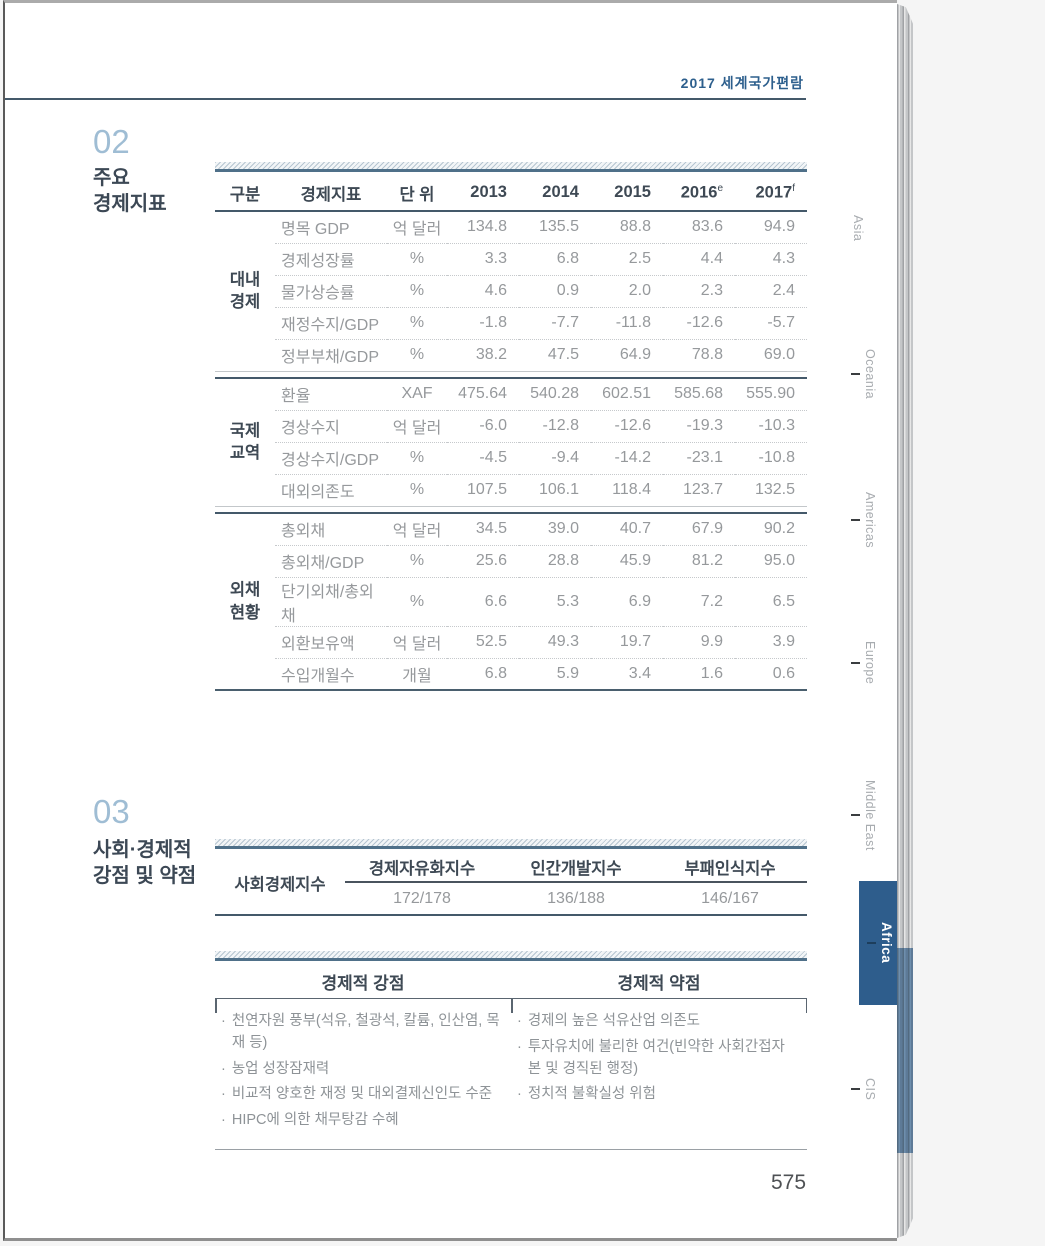  What do you see at coordinates (875, 1089) in the screenshot?
I see `side-tab-cis: CIS` at bounding box center [875, 1089].